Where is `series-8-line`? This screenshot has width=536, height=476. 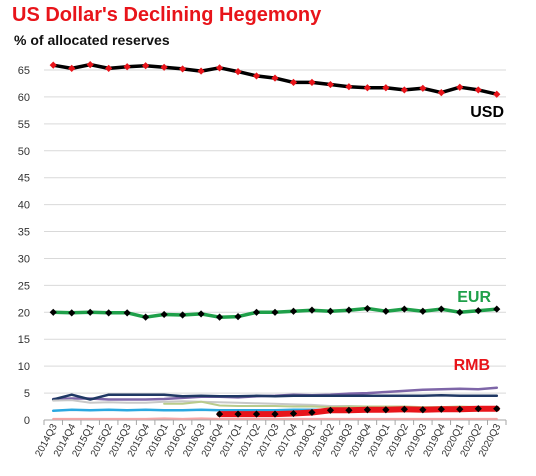 series-8-line is located at coordinates (275, 418).